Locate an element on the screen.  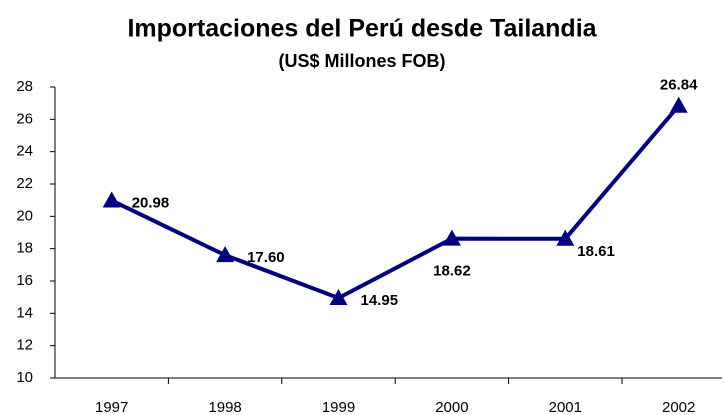
y-tick-label: 12 is located at coordinates (24, 345).